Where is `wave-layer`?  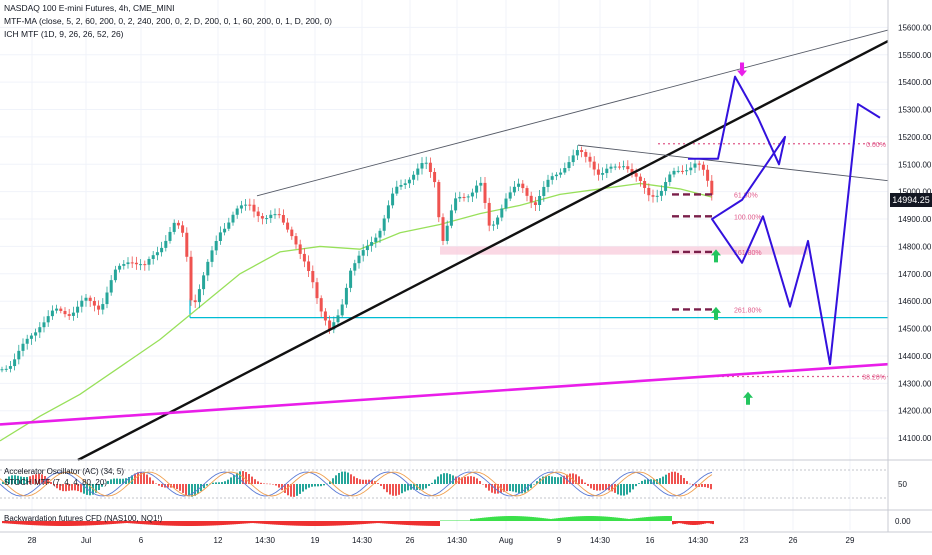
wave-layer is located at coordinates (784, 220).